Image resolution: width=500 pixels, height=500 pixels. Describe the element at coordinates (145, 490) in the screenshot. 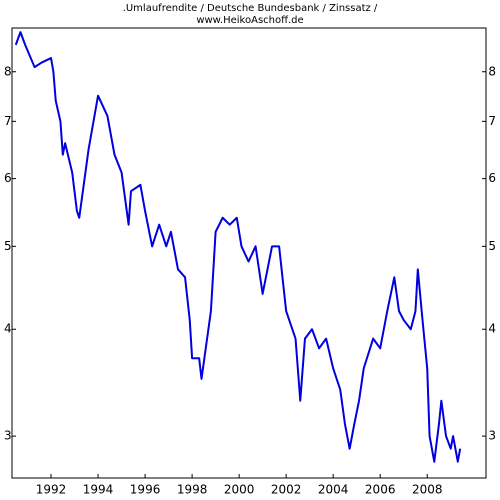

I see `x-tick-label: 1996` at that location.